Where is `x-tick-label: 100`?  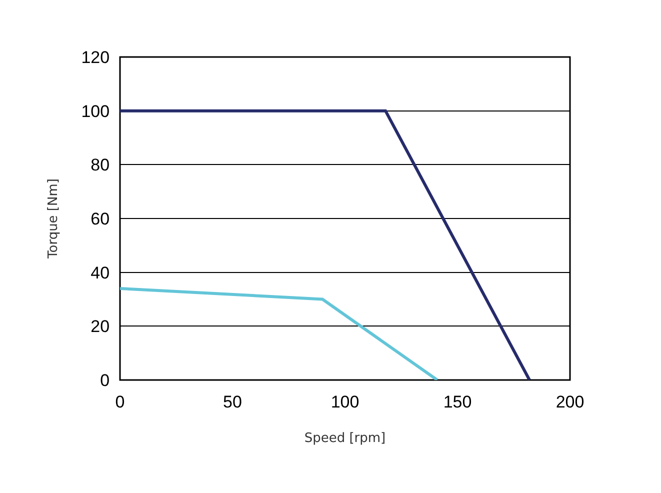
x-tick-label: 100 is located at coordinates (345, 402).